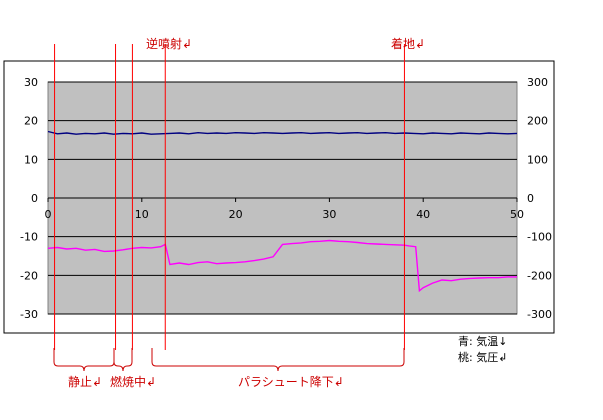 Image resolution: width=603 pixels, height=420 pixels. I want to click on rest-bracket, so click(84, 360).